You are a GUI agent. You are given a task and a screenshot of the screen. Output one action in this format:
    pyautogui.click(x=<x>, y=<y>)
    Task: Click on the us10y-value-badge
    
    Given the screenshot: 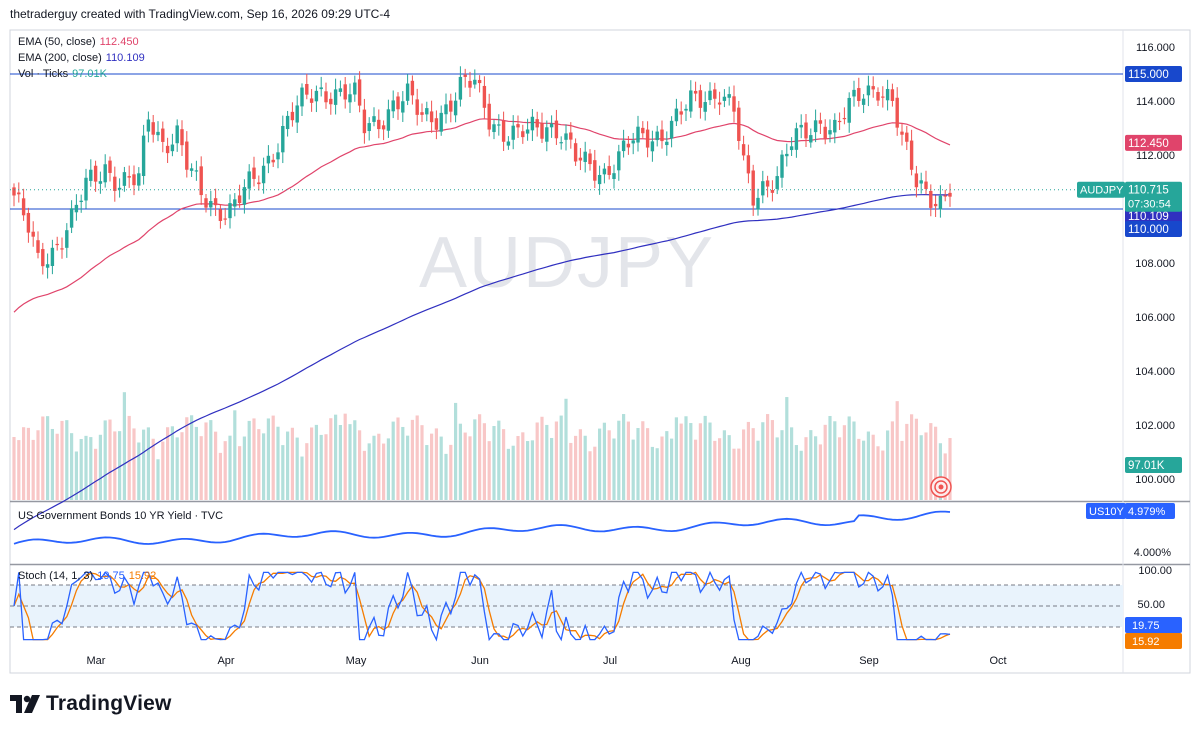 What is the action you would take?
    pyautogui.click(x=1150, y=511)
    